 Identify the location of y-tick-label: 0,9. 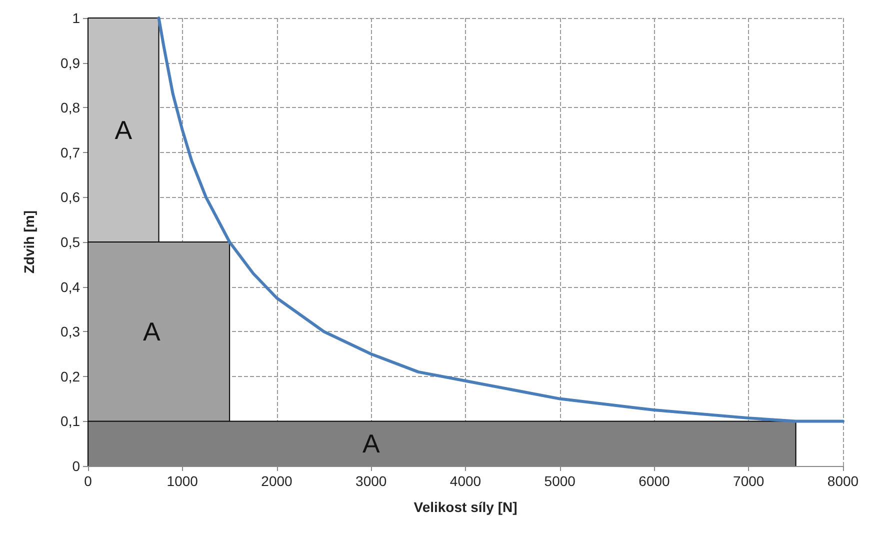
(70, 62).